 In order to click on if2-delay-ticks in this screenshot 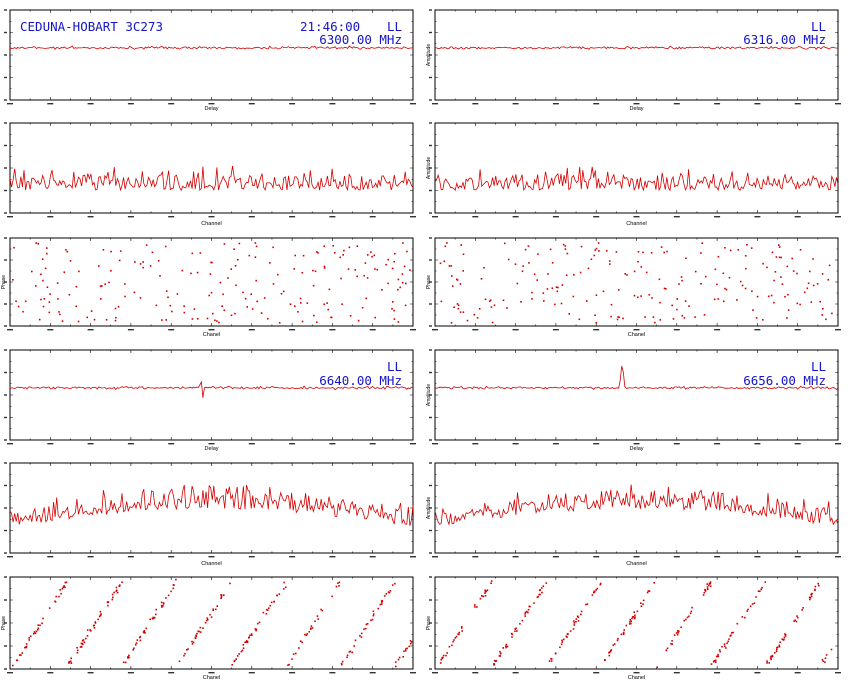, I will do `click(636, 55)`.